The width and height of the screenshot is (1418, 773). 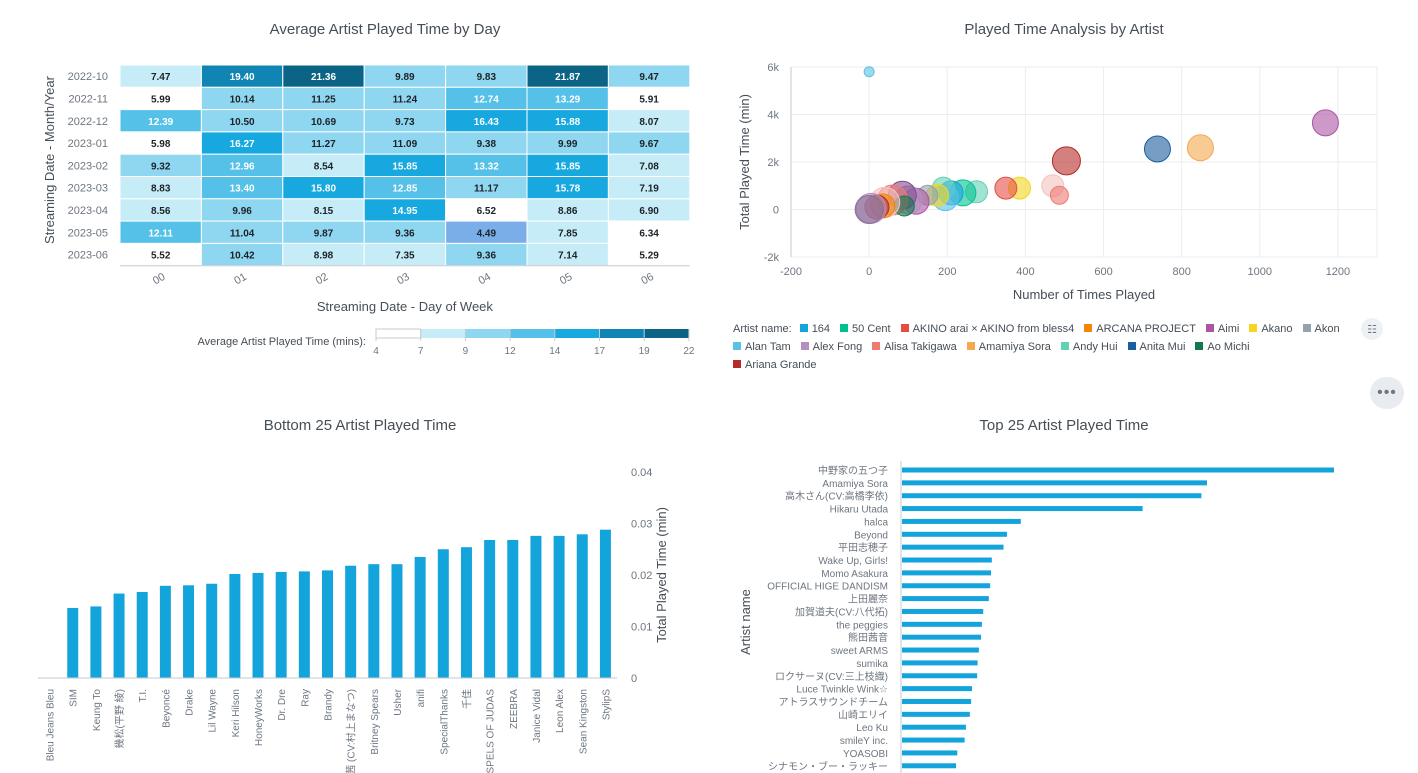 What do you see at coordinates (1089, 347) in the screenshot?
I see `legend-item: Andy Hui` at bounding box center [1089, 347].